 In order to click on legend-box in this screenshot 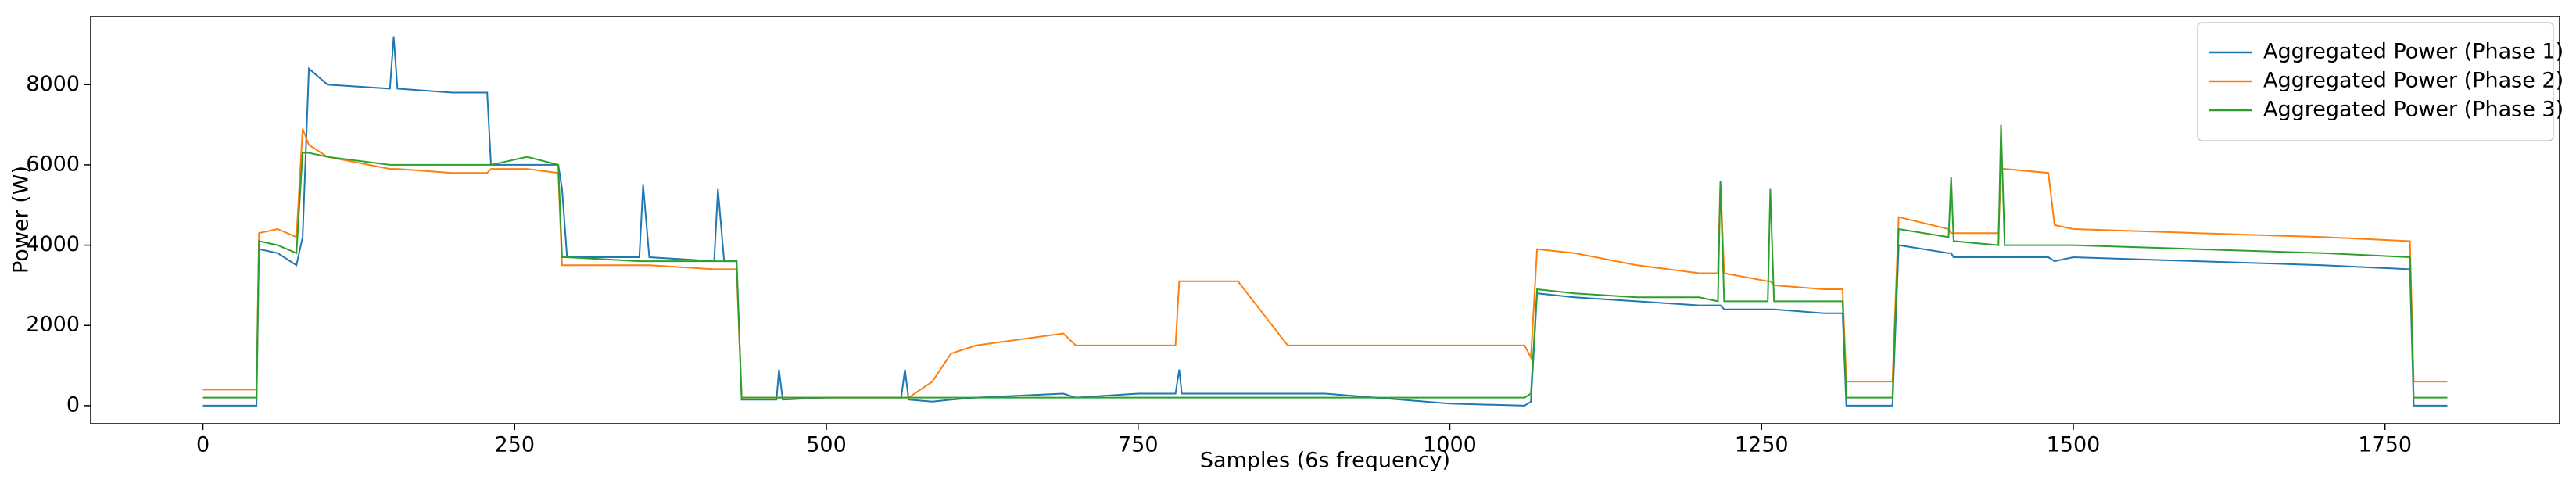, I will do `click(2375, 81)`.